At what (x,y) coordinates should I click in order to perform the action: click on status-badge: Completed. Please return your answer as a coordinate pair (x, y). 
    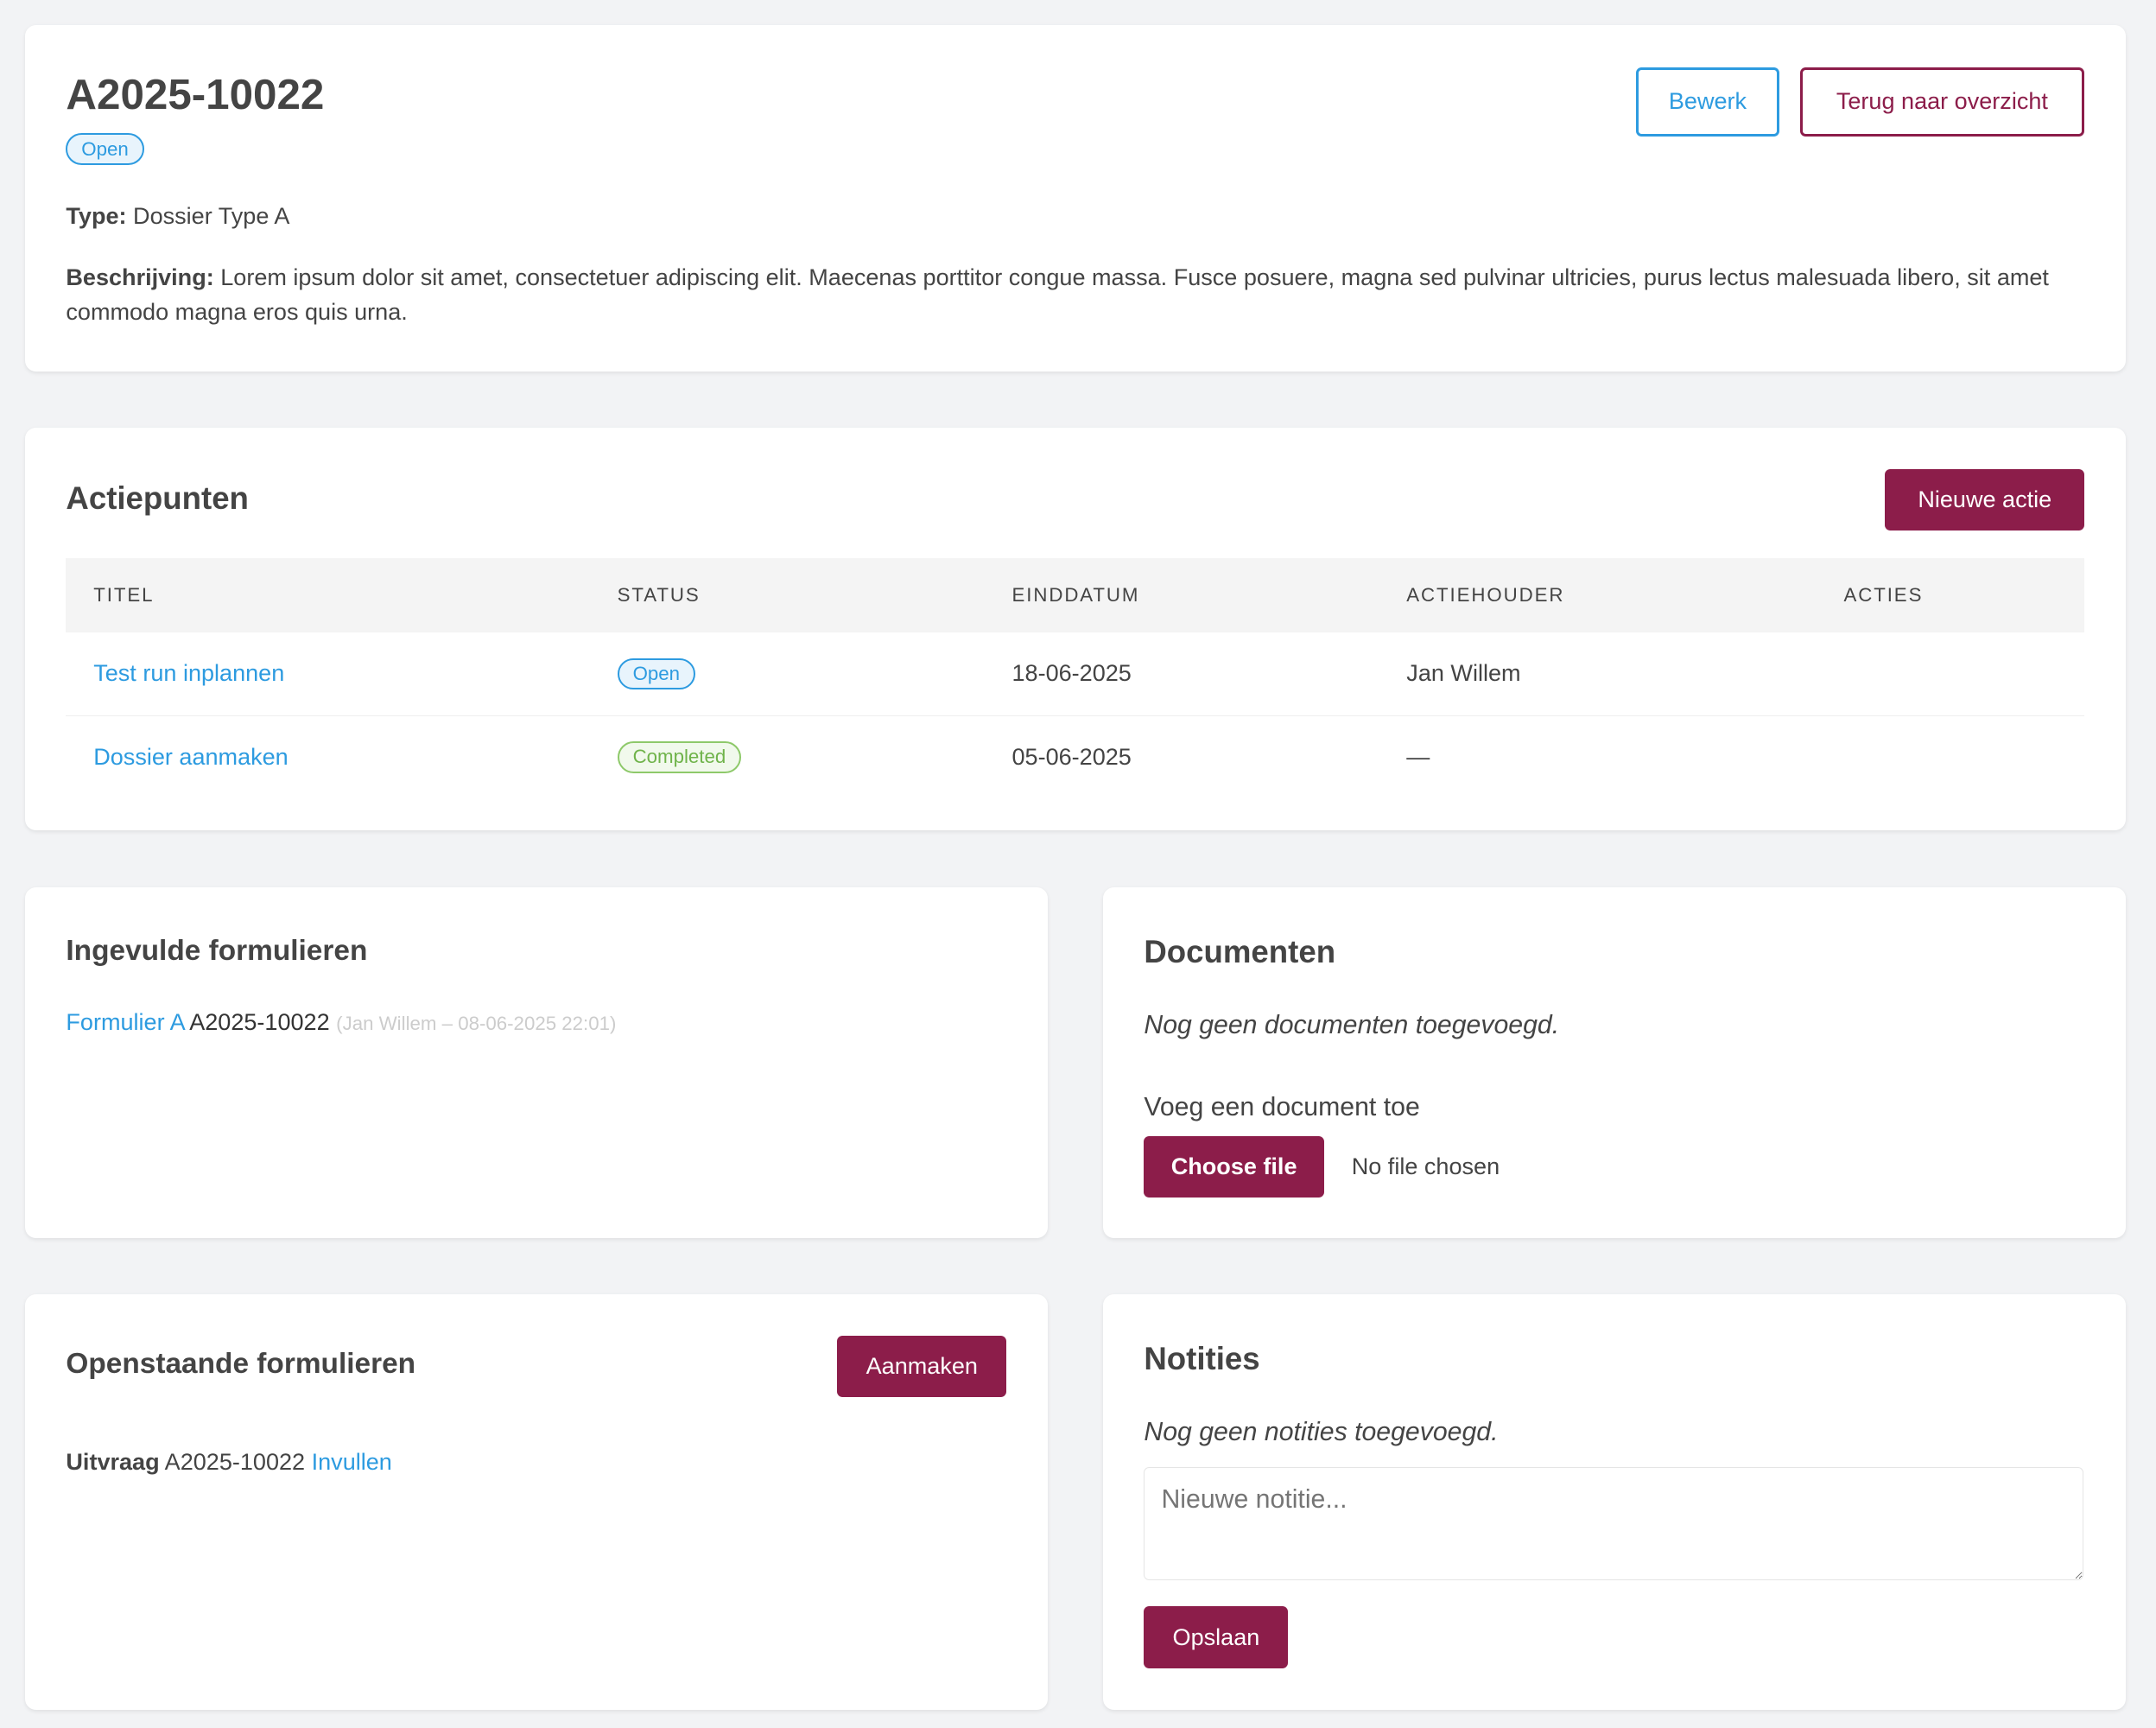
    Looking at the image, I should click on (679, 757).